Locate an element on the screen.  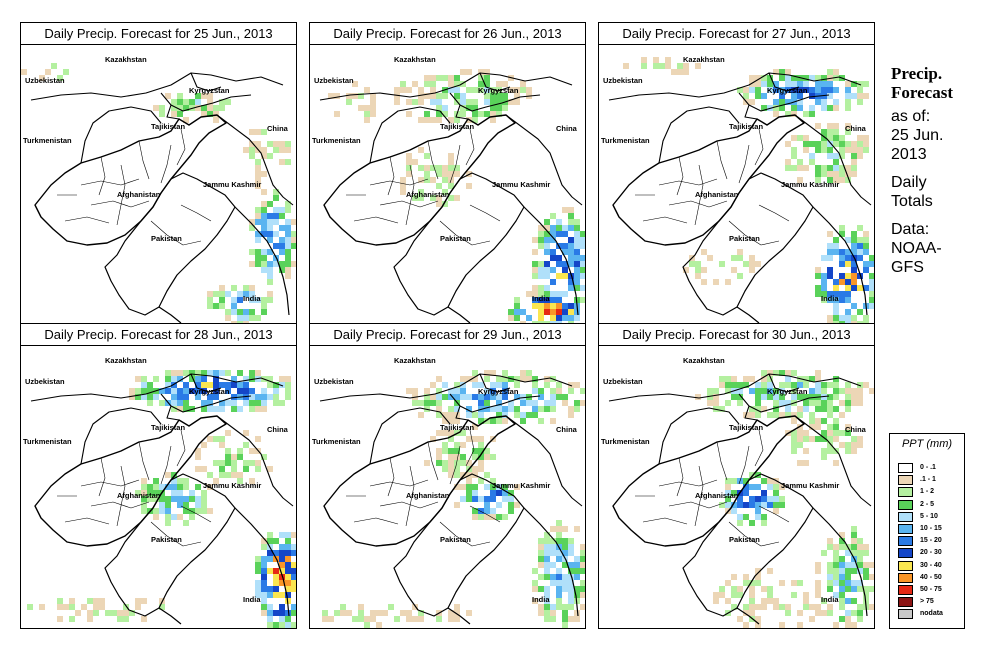
legend-item: 50 - 75 is located at coordinates (931, 590).